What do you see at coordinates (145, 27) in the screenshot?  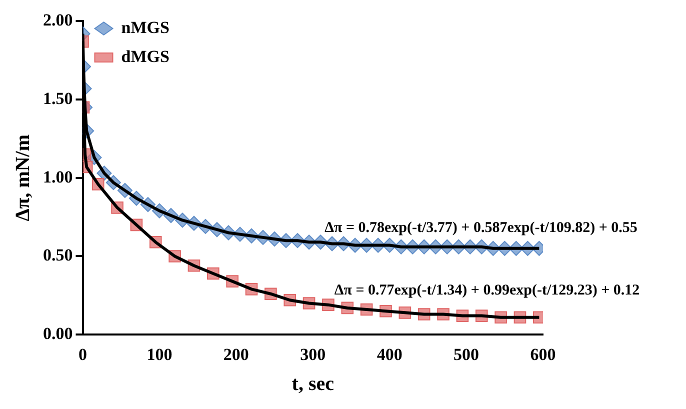 I see `legend-label: nMGS` at bounding box center [145, 27].